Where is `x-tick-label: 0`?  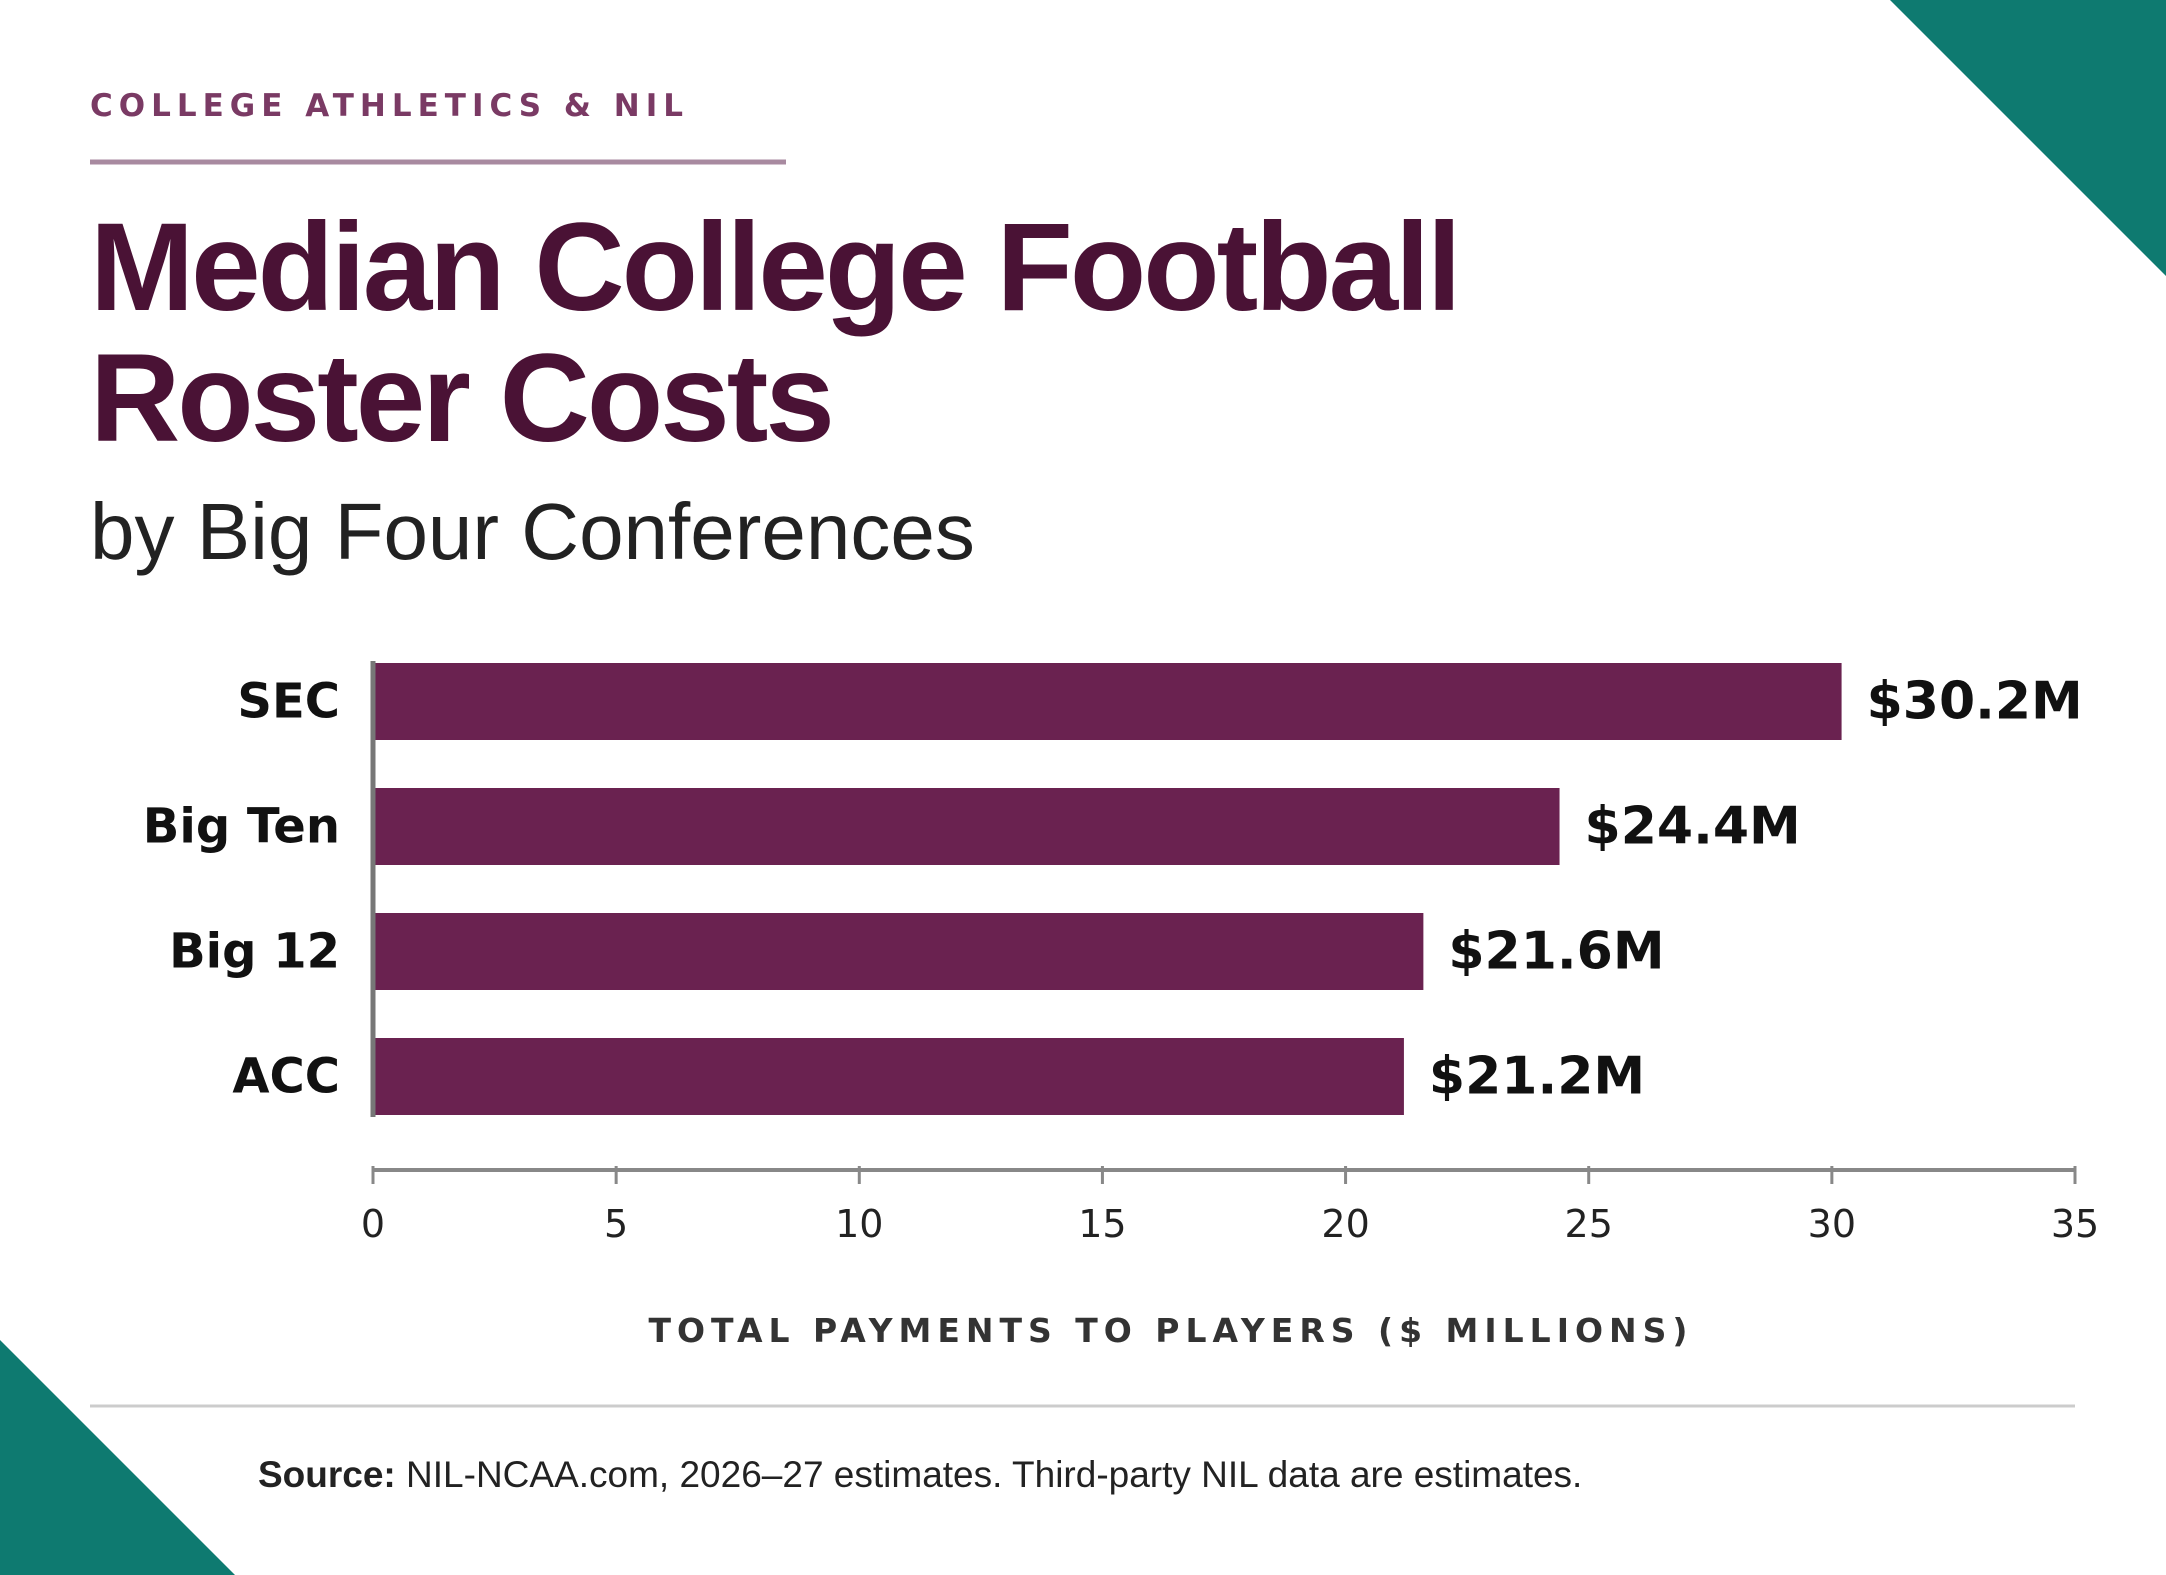
x-tick-label: 0 is located at coordinates (373, 1224).